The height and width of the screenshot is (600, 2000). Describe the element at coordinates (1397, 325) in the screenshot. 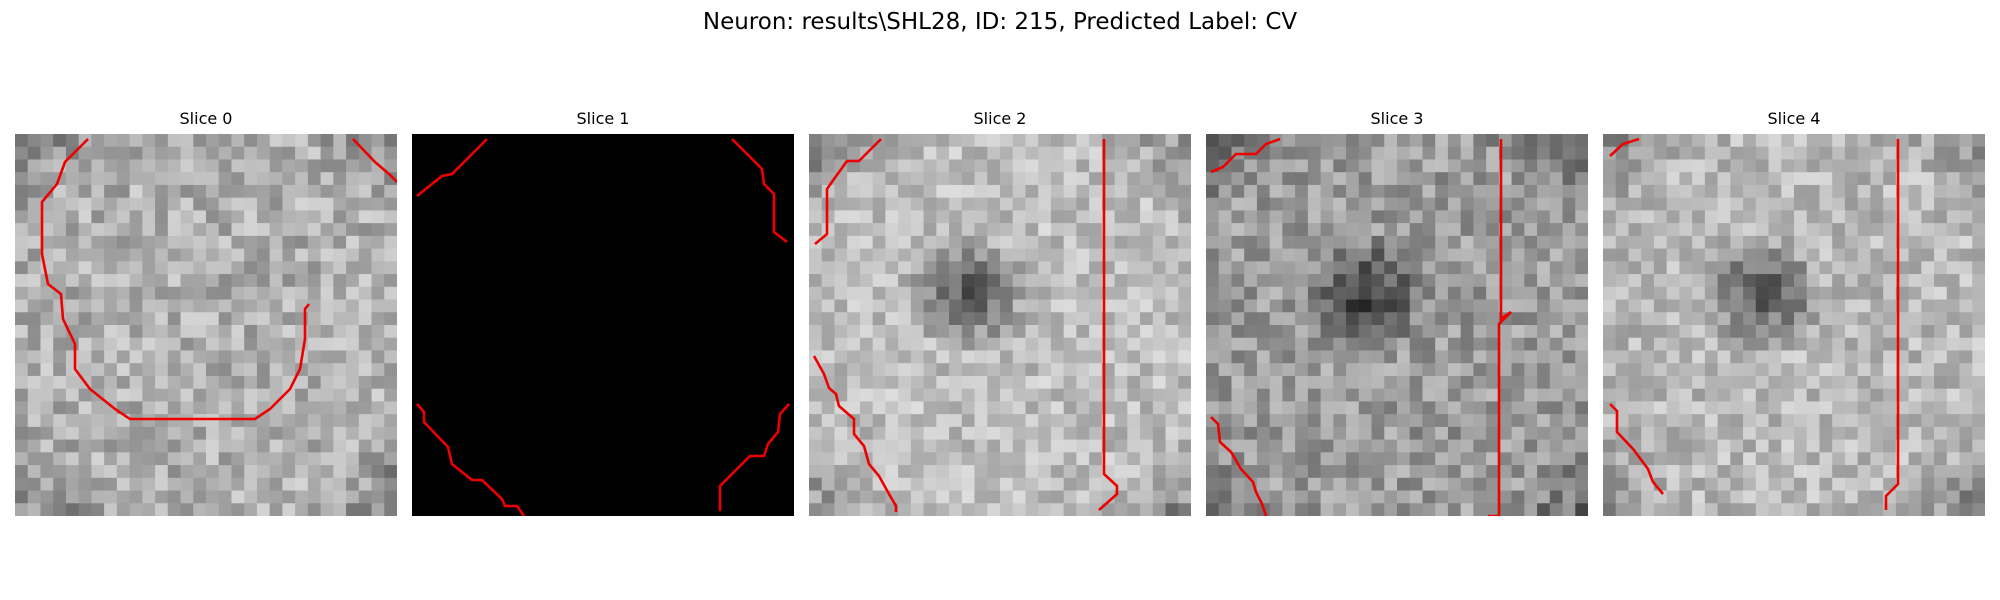

I see `slice-3-image` at that location.